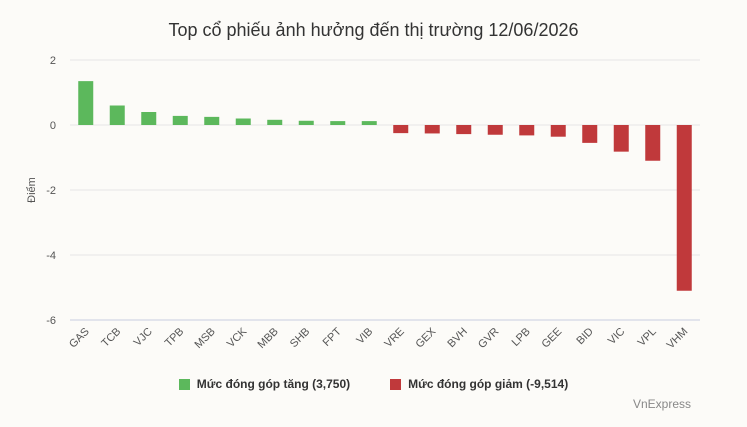 The width and height of the screenshot is (747, 427). What do you see at coordinates (212, 120) in the screenshot?
I see `bar-msb` at bounding box center [212, 120].